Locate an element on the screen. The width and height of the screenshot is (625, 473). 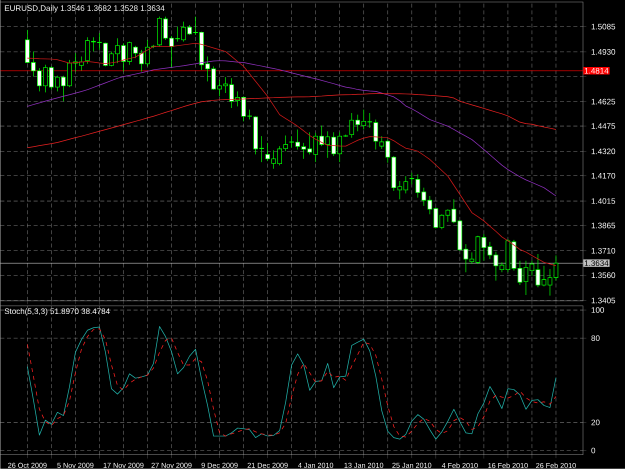
y-tick-label: 1.5085 is located at coordinates (604, 27).